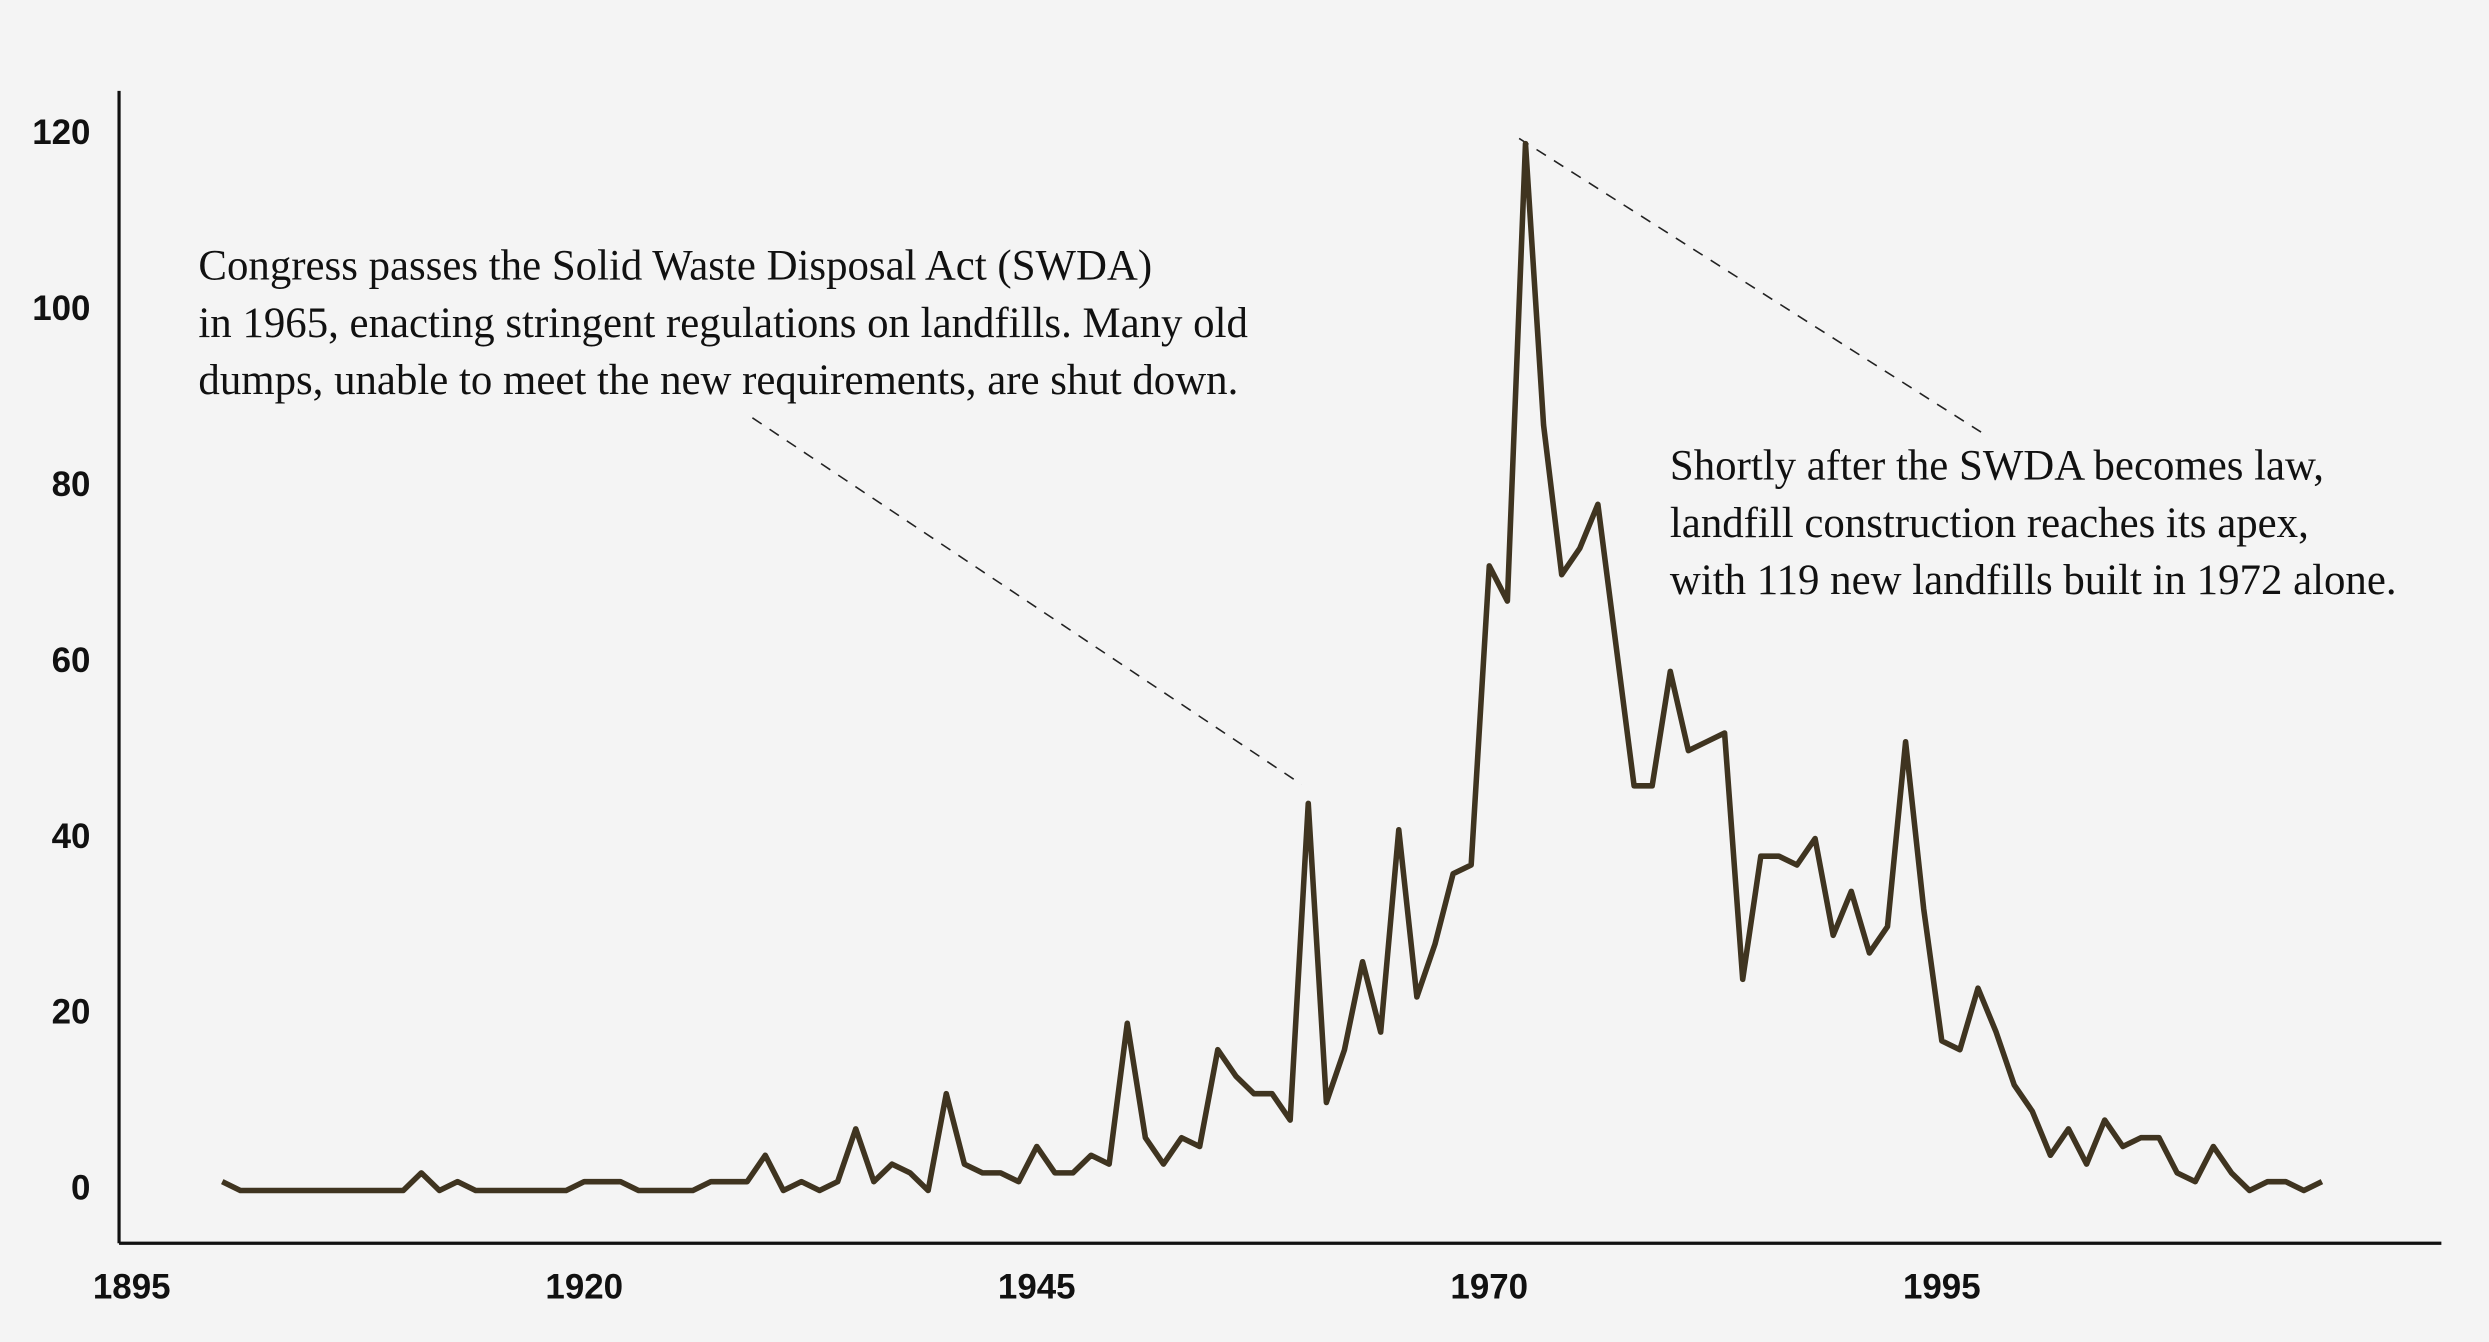 The height and width of the screenshot is (1342, 2489). Describe the element at coordinates (71, 836) in the screenshot. I see `y-tick-label: 40` at that location.